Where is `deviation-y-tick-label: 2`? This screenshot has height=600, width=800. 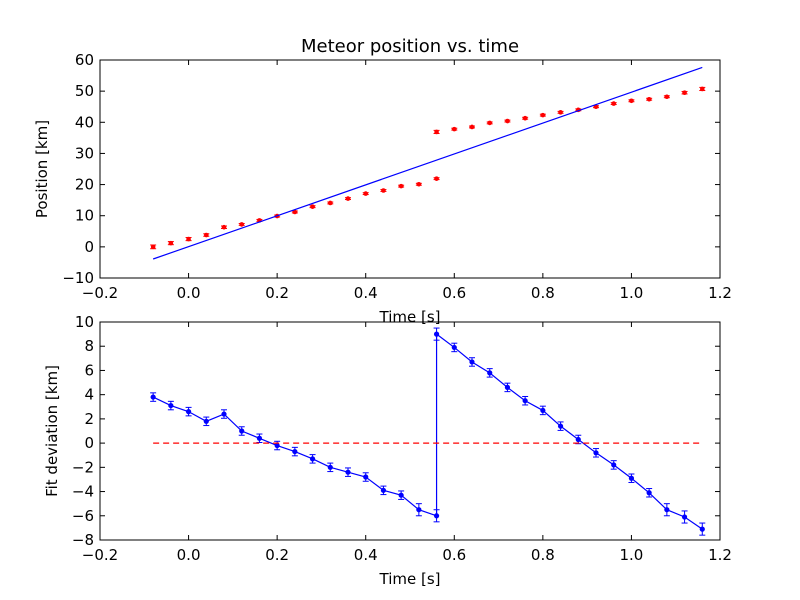
deviation-y-tick-label: 2 is located at coordinates (89, 419).